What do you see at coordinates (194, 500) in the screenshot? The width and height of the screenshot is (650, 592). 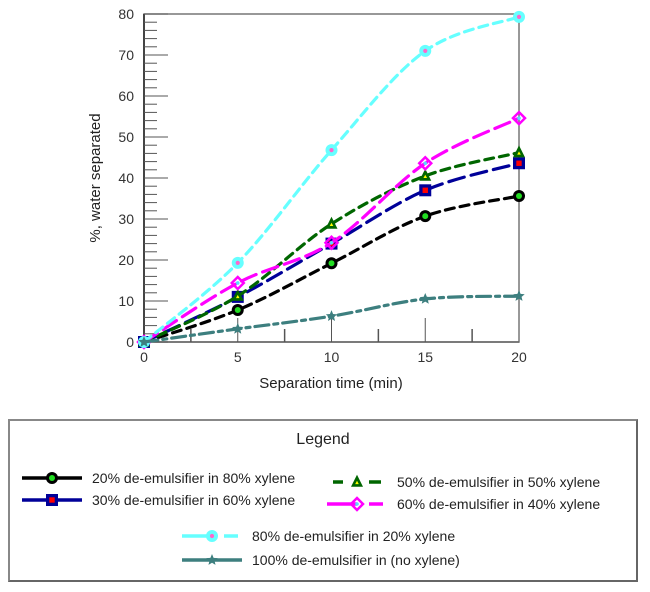 I see `legend-label: 30% de-emulsifier in 60% xylene` at bounding box center [194, 500].